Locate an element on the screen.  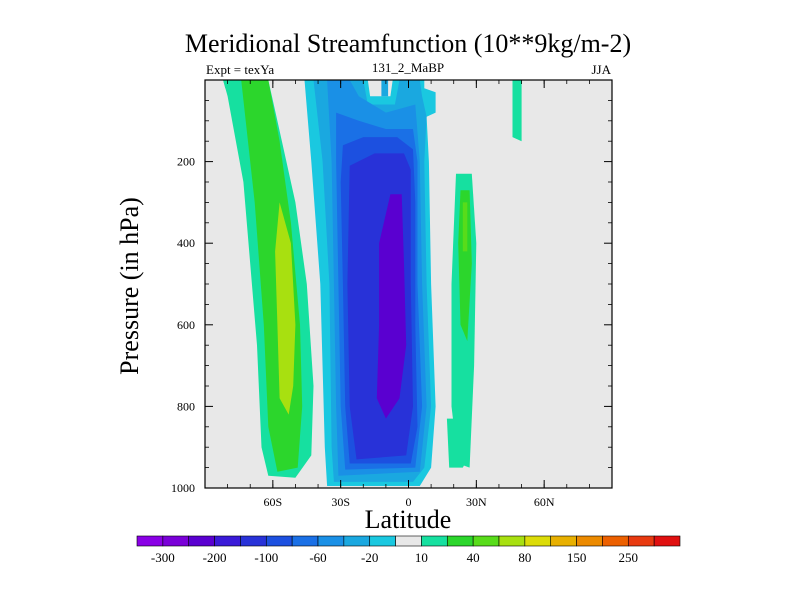
colorbar-label: 80 is located at coordinates (524, 557).